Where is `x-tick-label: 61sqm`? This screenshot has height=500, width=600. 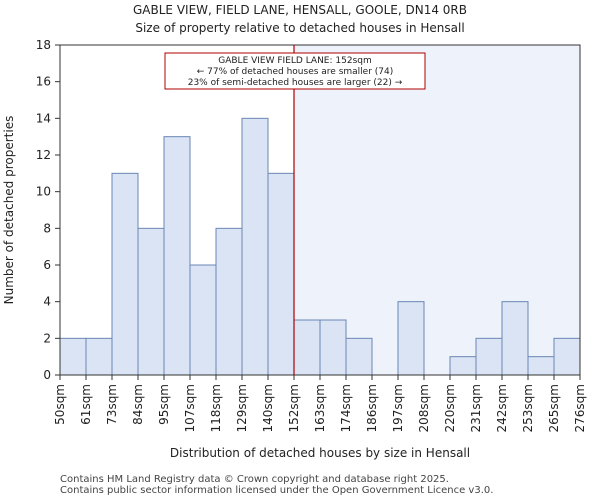 x-tick-label: 61sqm is located at coordinates (86, 404).